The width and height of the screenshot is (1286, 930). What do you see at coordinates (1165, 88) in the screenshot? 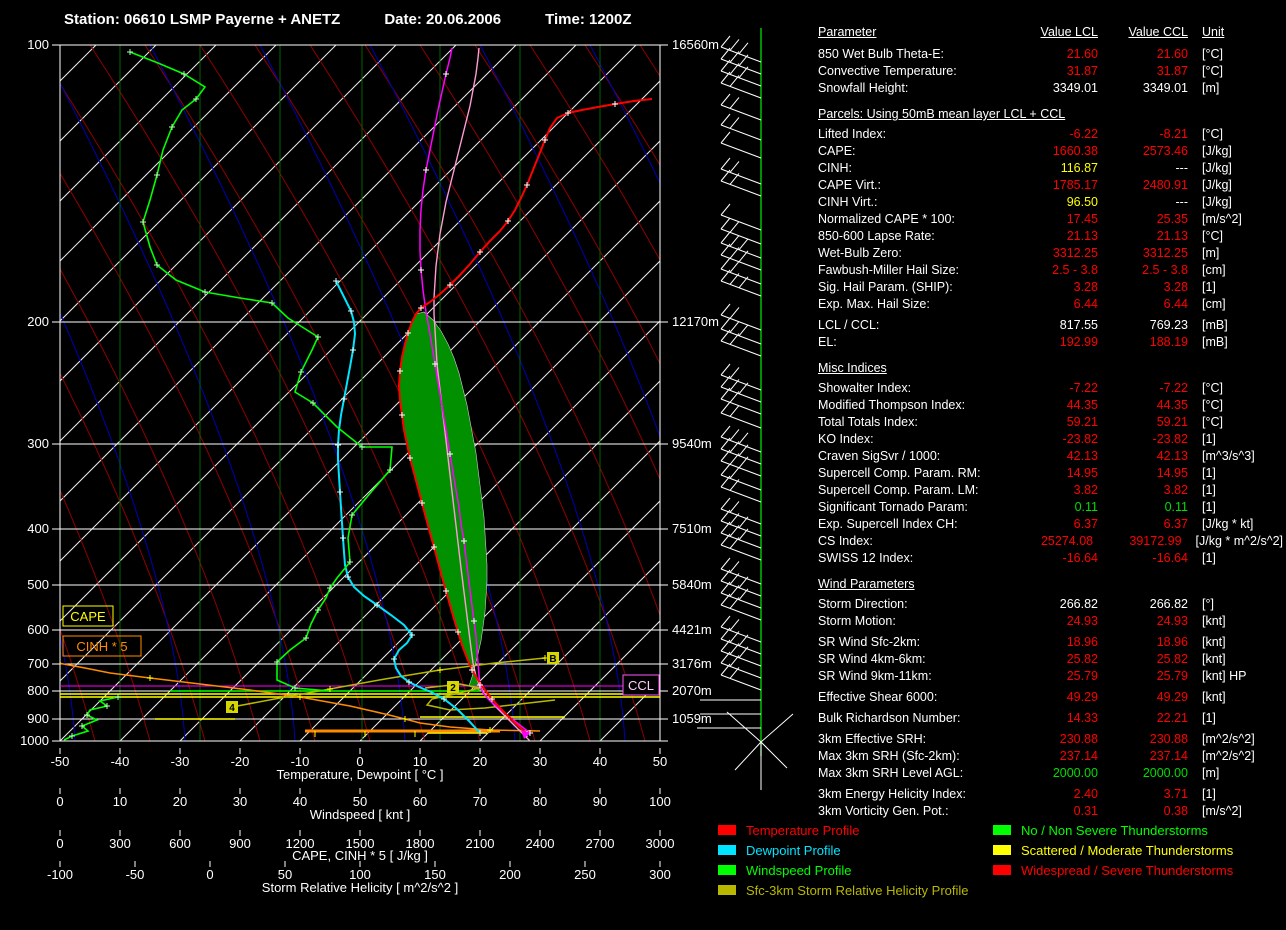
I see `value-ccl: 3349.01` at bounding box center [1165, 88].